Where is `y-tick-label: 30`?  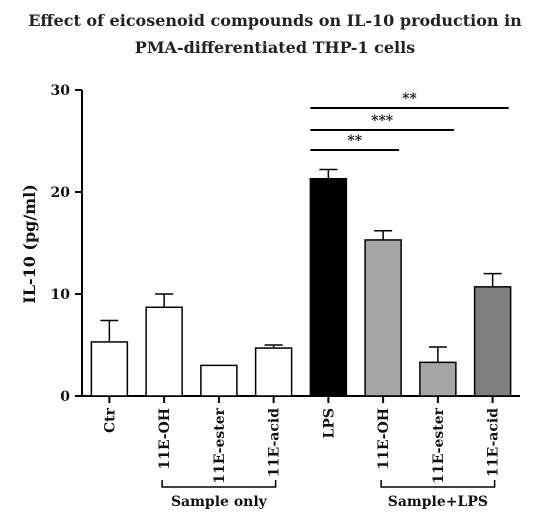
y-tick-label: 30 is located at coordinates (61, 91).